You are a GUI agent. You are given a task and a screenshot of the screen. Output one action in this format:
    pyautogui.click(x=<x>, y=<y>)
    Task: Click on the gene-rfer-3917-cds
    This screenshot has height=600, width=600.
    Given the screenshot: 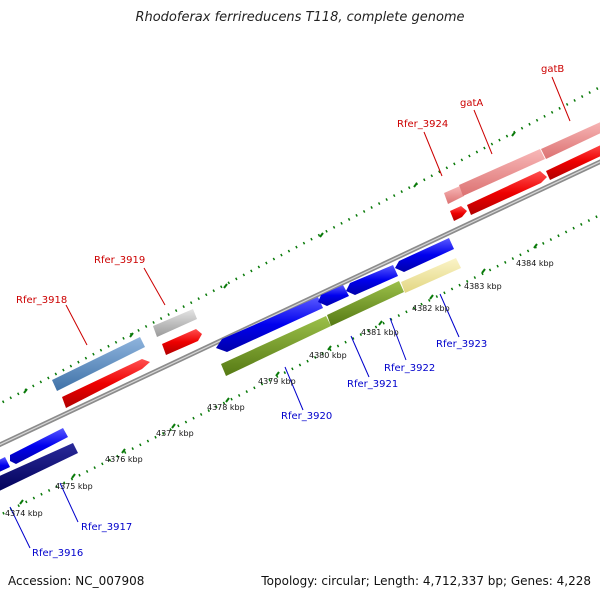 What is the action you would take?
    pyautogui.click(x=39, y=446)
    